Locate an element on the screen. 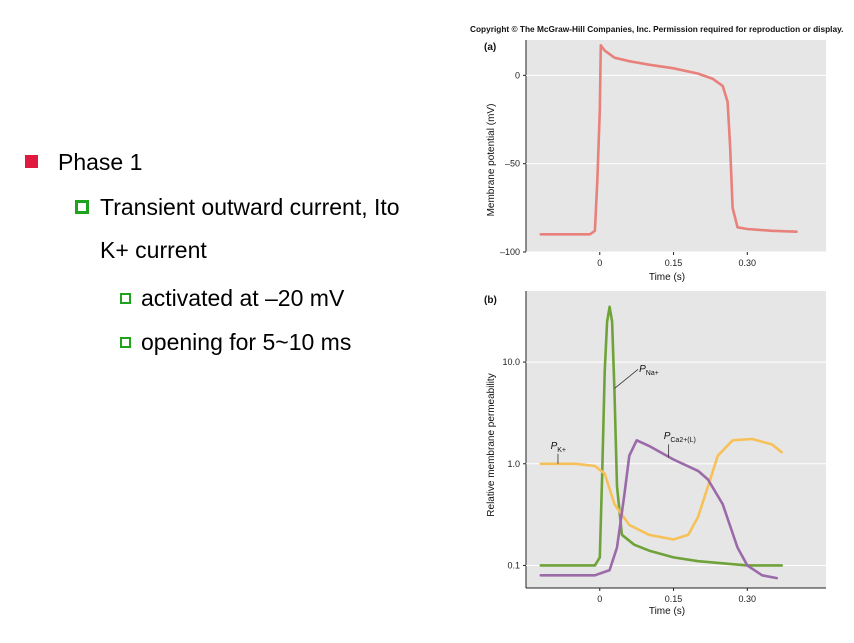 The image size is (854, 643). series-line-p-k- is located at coordinates (661, 489).